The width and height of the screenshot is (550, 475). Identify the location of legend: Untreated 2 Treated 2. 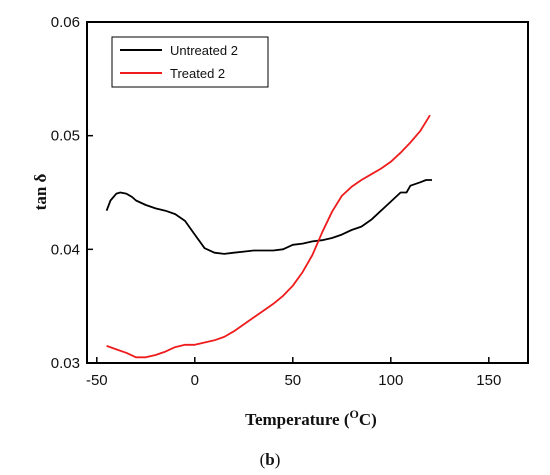
(190, 62).